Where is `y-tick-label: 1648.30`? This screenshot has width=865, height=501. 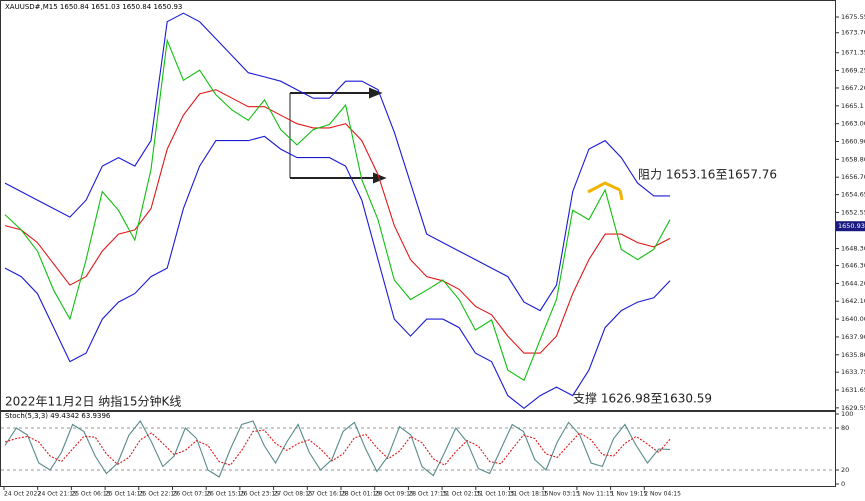
y-tick-label: 1648.30 is located at coordinates (853, 249).